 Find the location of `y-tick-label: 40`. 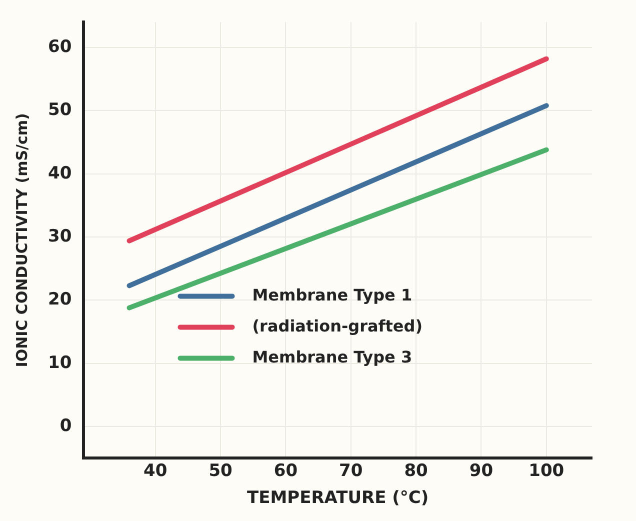

y-tick-label: 40 is located at coordinates (60, 173).